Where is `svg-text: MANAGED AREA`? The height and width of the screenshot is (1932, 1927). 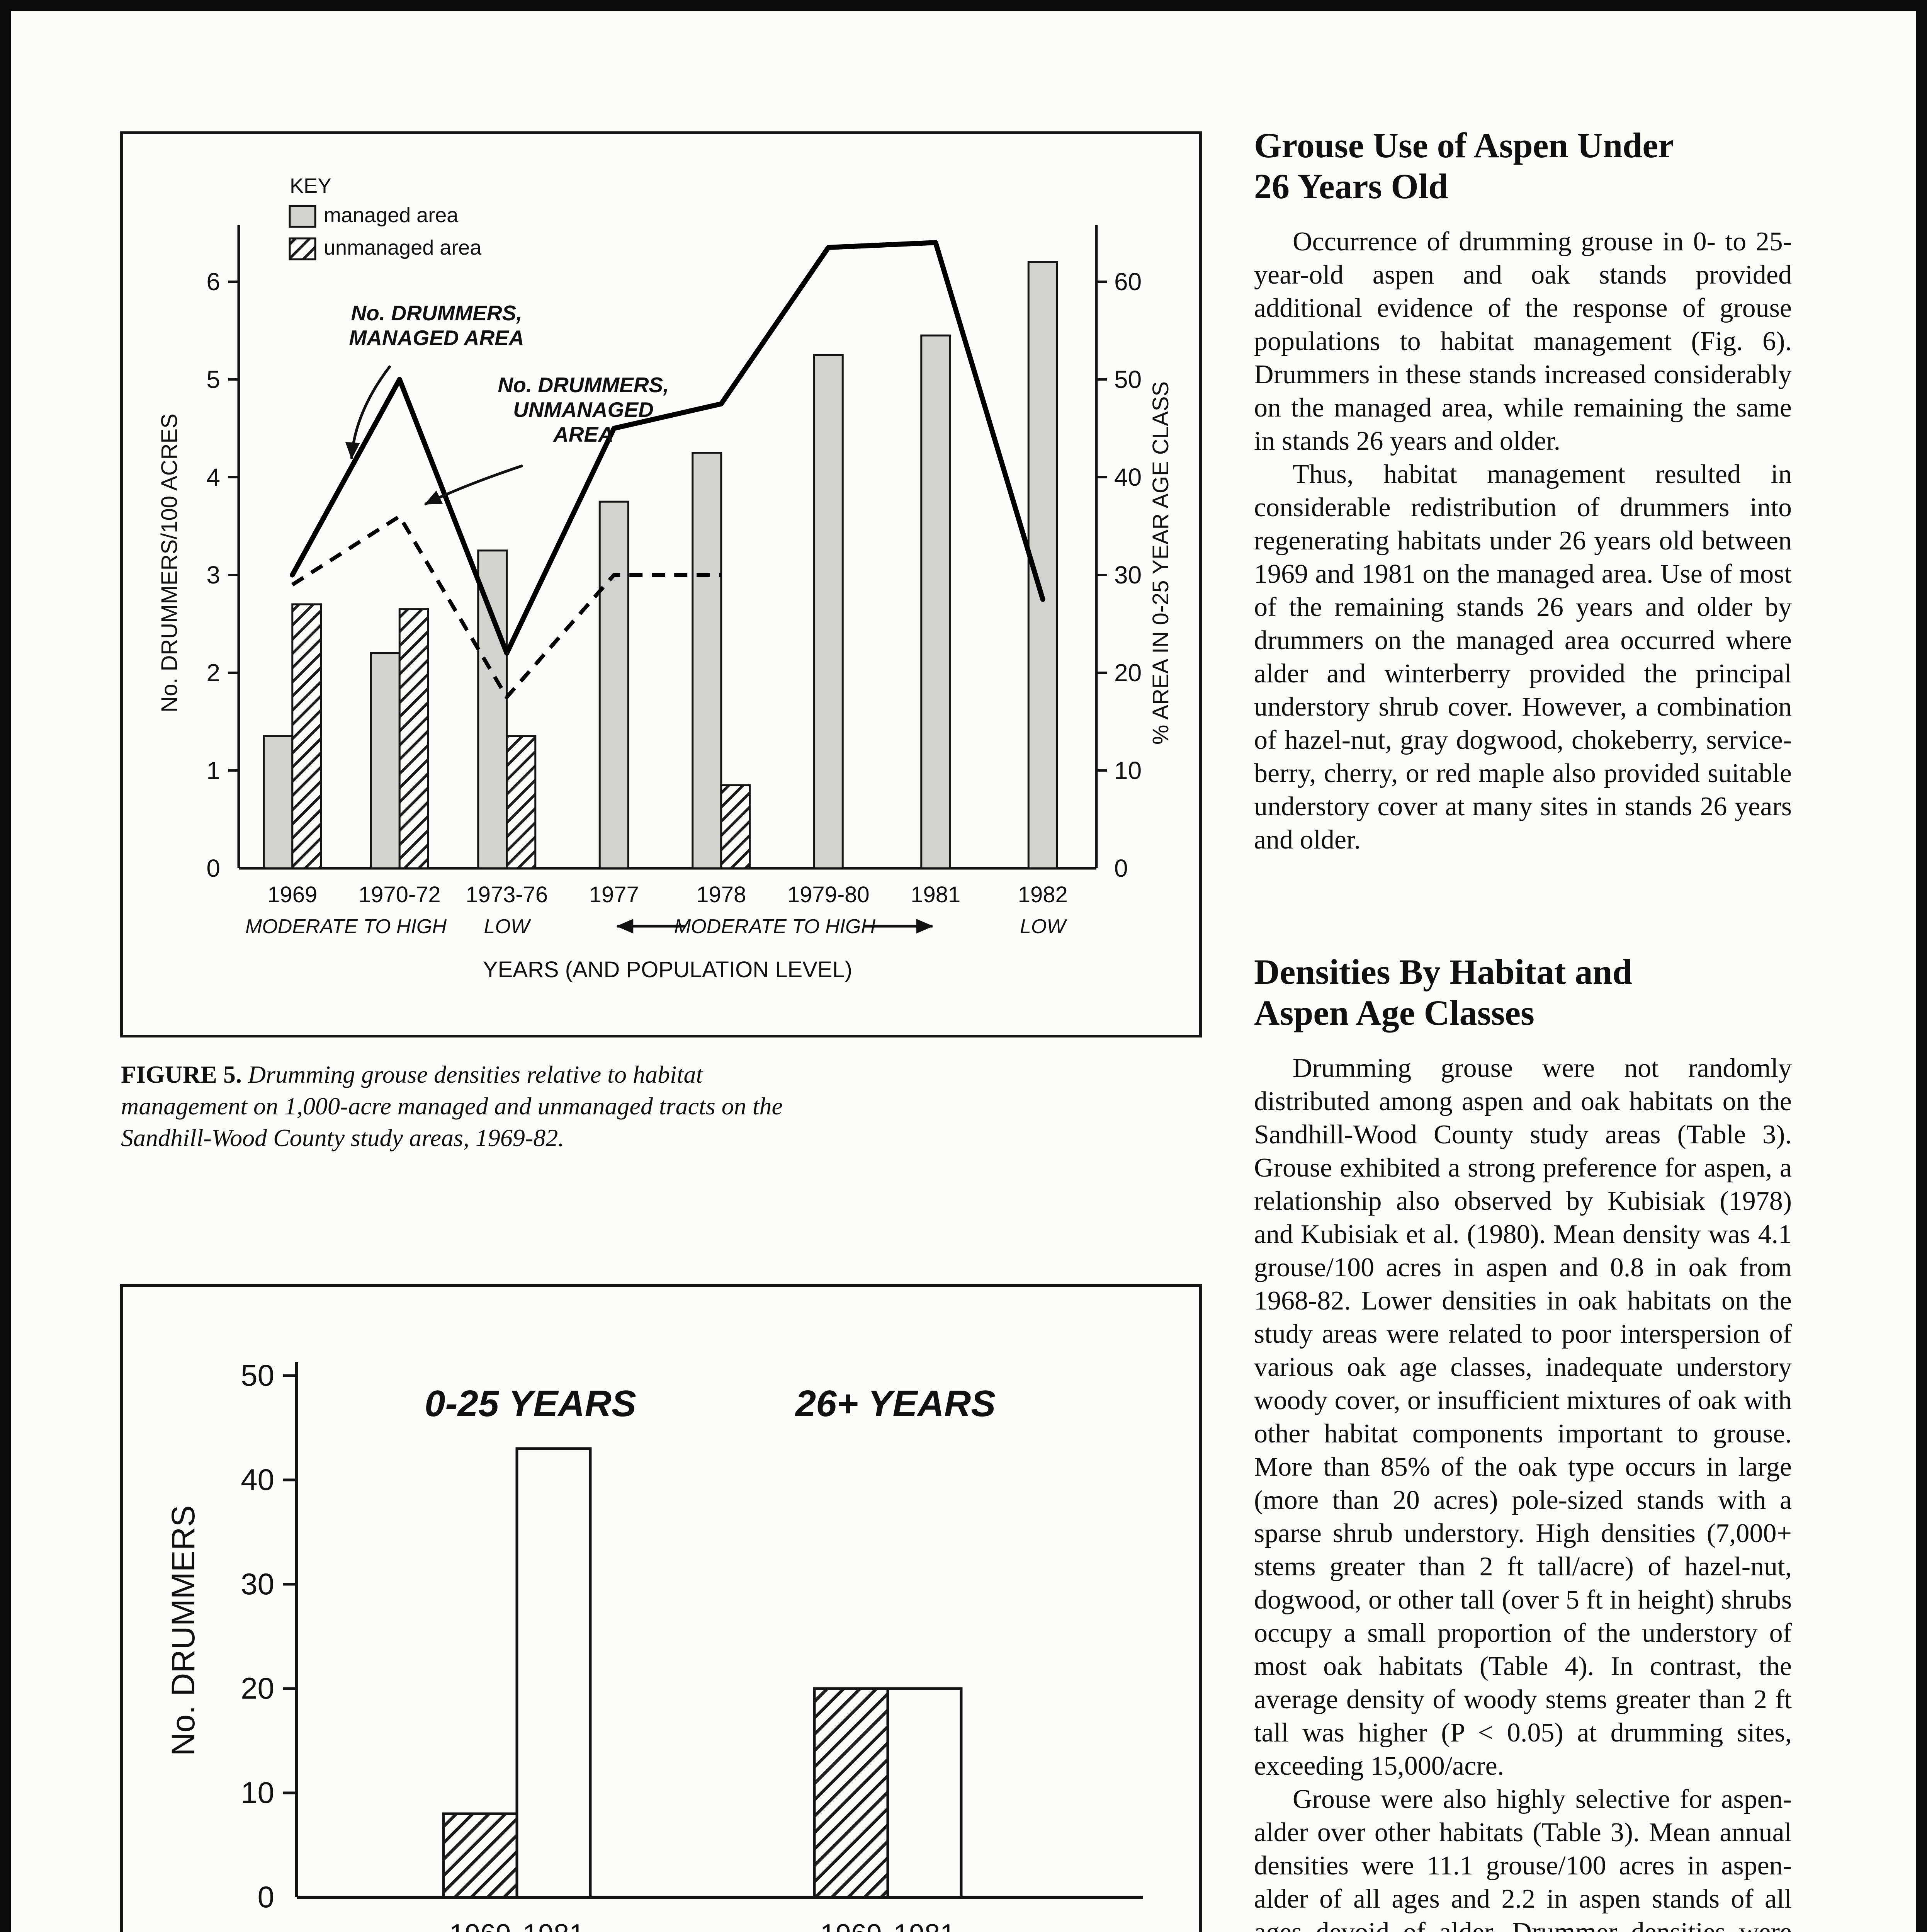
svg-text: MANAGED AREA is located at coordinates (436, 338).